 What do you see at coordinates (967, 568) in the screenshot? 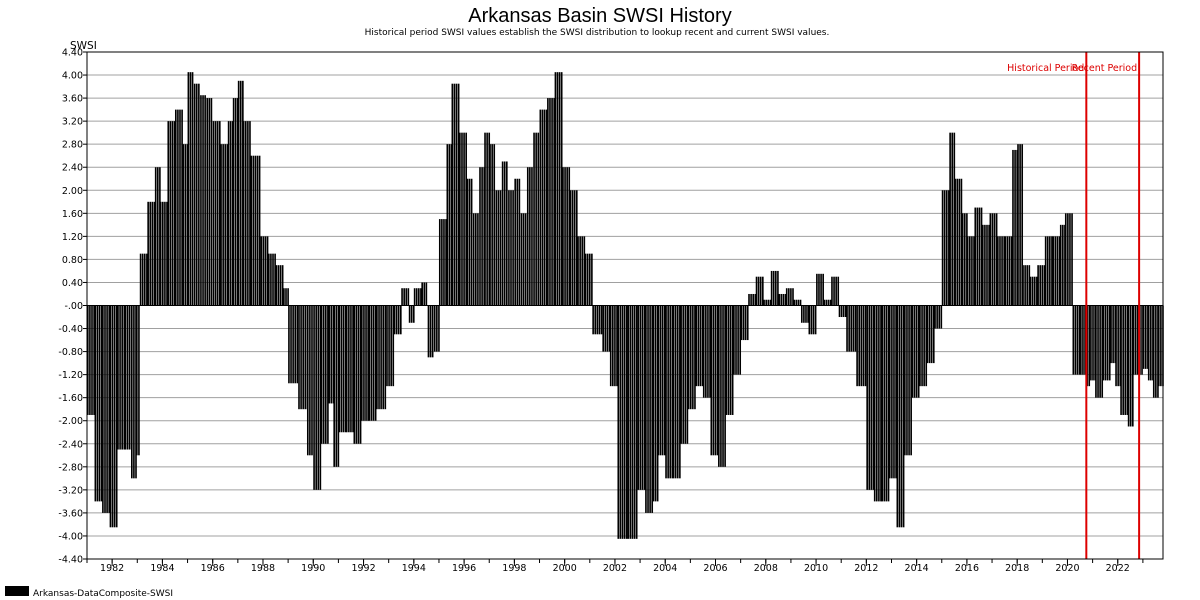
I see `x-tick-label: 2016` at bounding box center [967, 568].